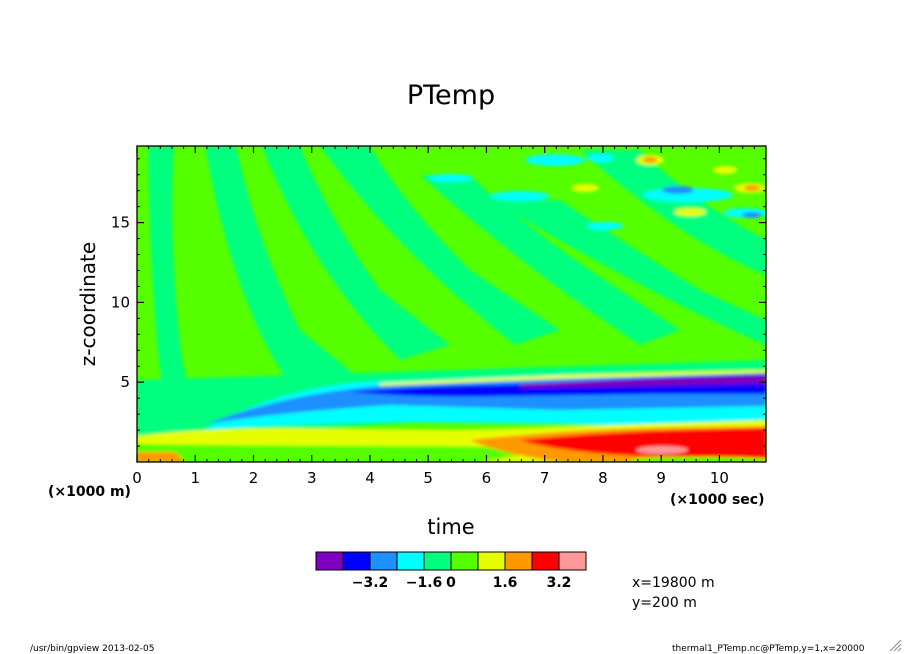 The image size is (904, 654). I want to click on x-unit-label: (×1000 sec), so click(717, 500).